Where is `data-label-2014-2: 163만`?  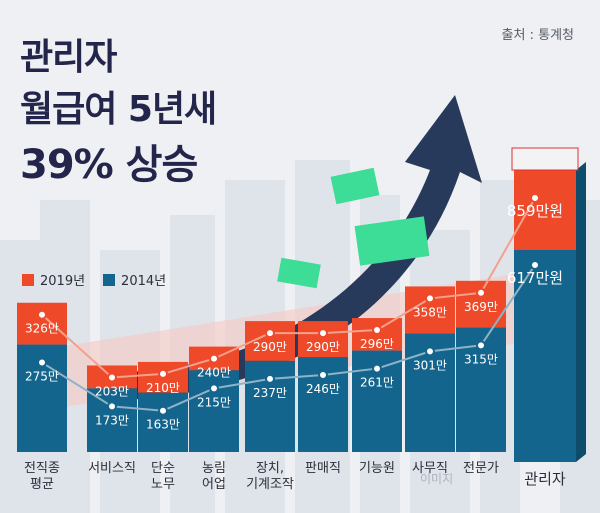 data-label-2014-2: 163만 is located at coordinates (163, 425).